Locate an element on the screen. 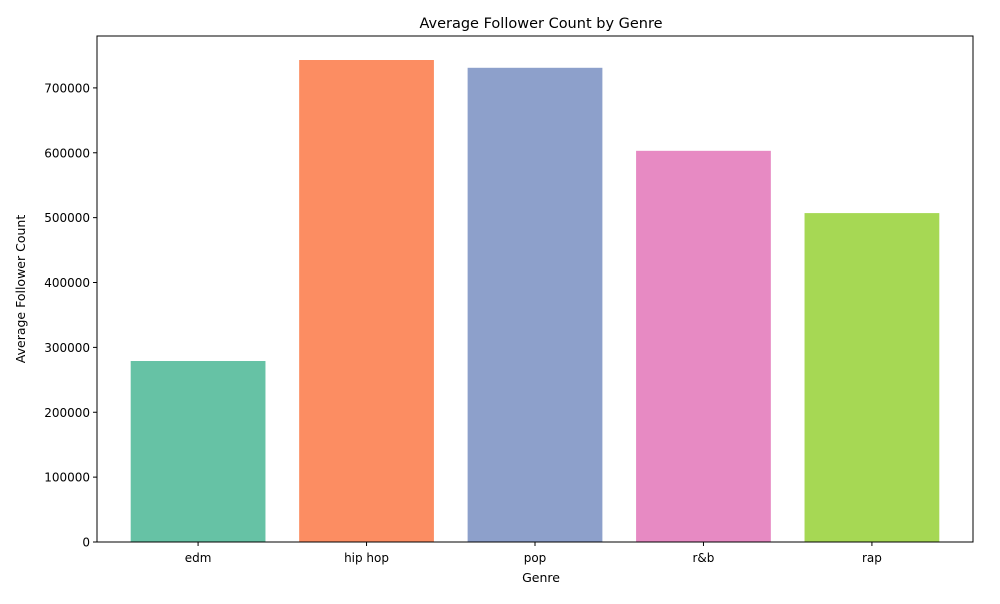 Image resolution: width=1000 pixels, height=604 pixels. y-tick-label: 300000 is located at coordinates (67, 348).